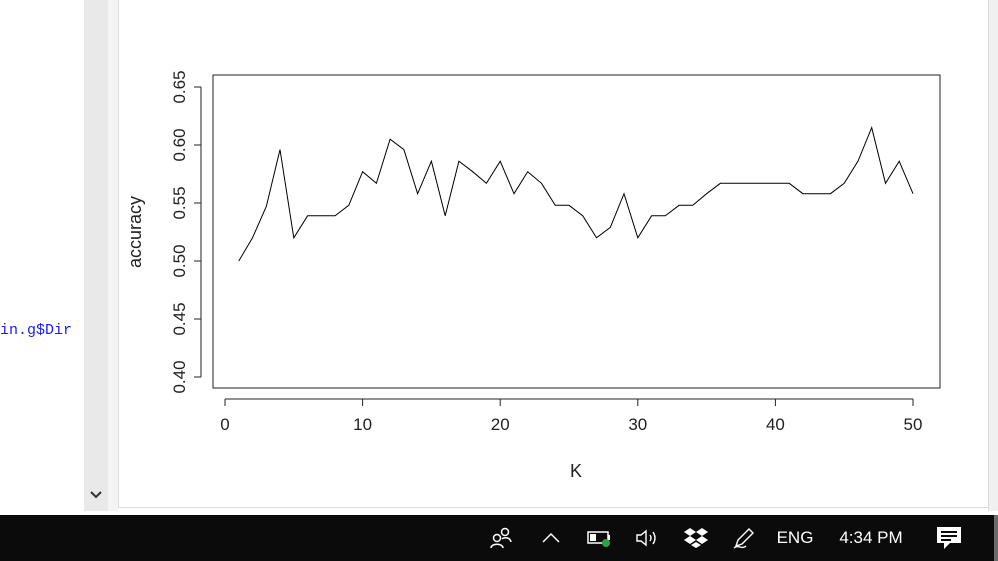 The image size is (998, 561). I want to click on show-hidden-icons-button, so click(551, 538).